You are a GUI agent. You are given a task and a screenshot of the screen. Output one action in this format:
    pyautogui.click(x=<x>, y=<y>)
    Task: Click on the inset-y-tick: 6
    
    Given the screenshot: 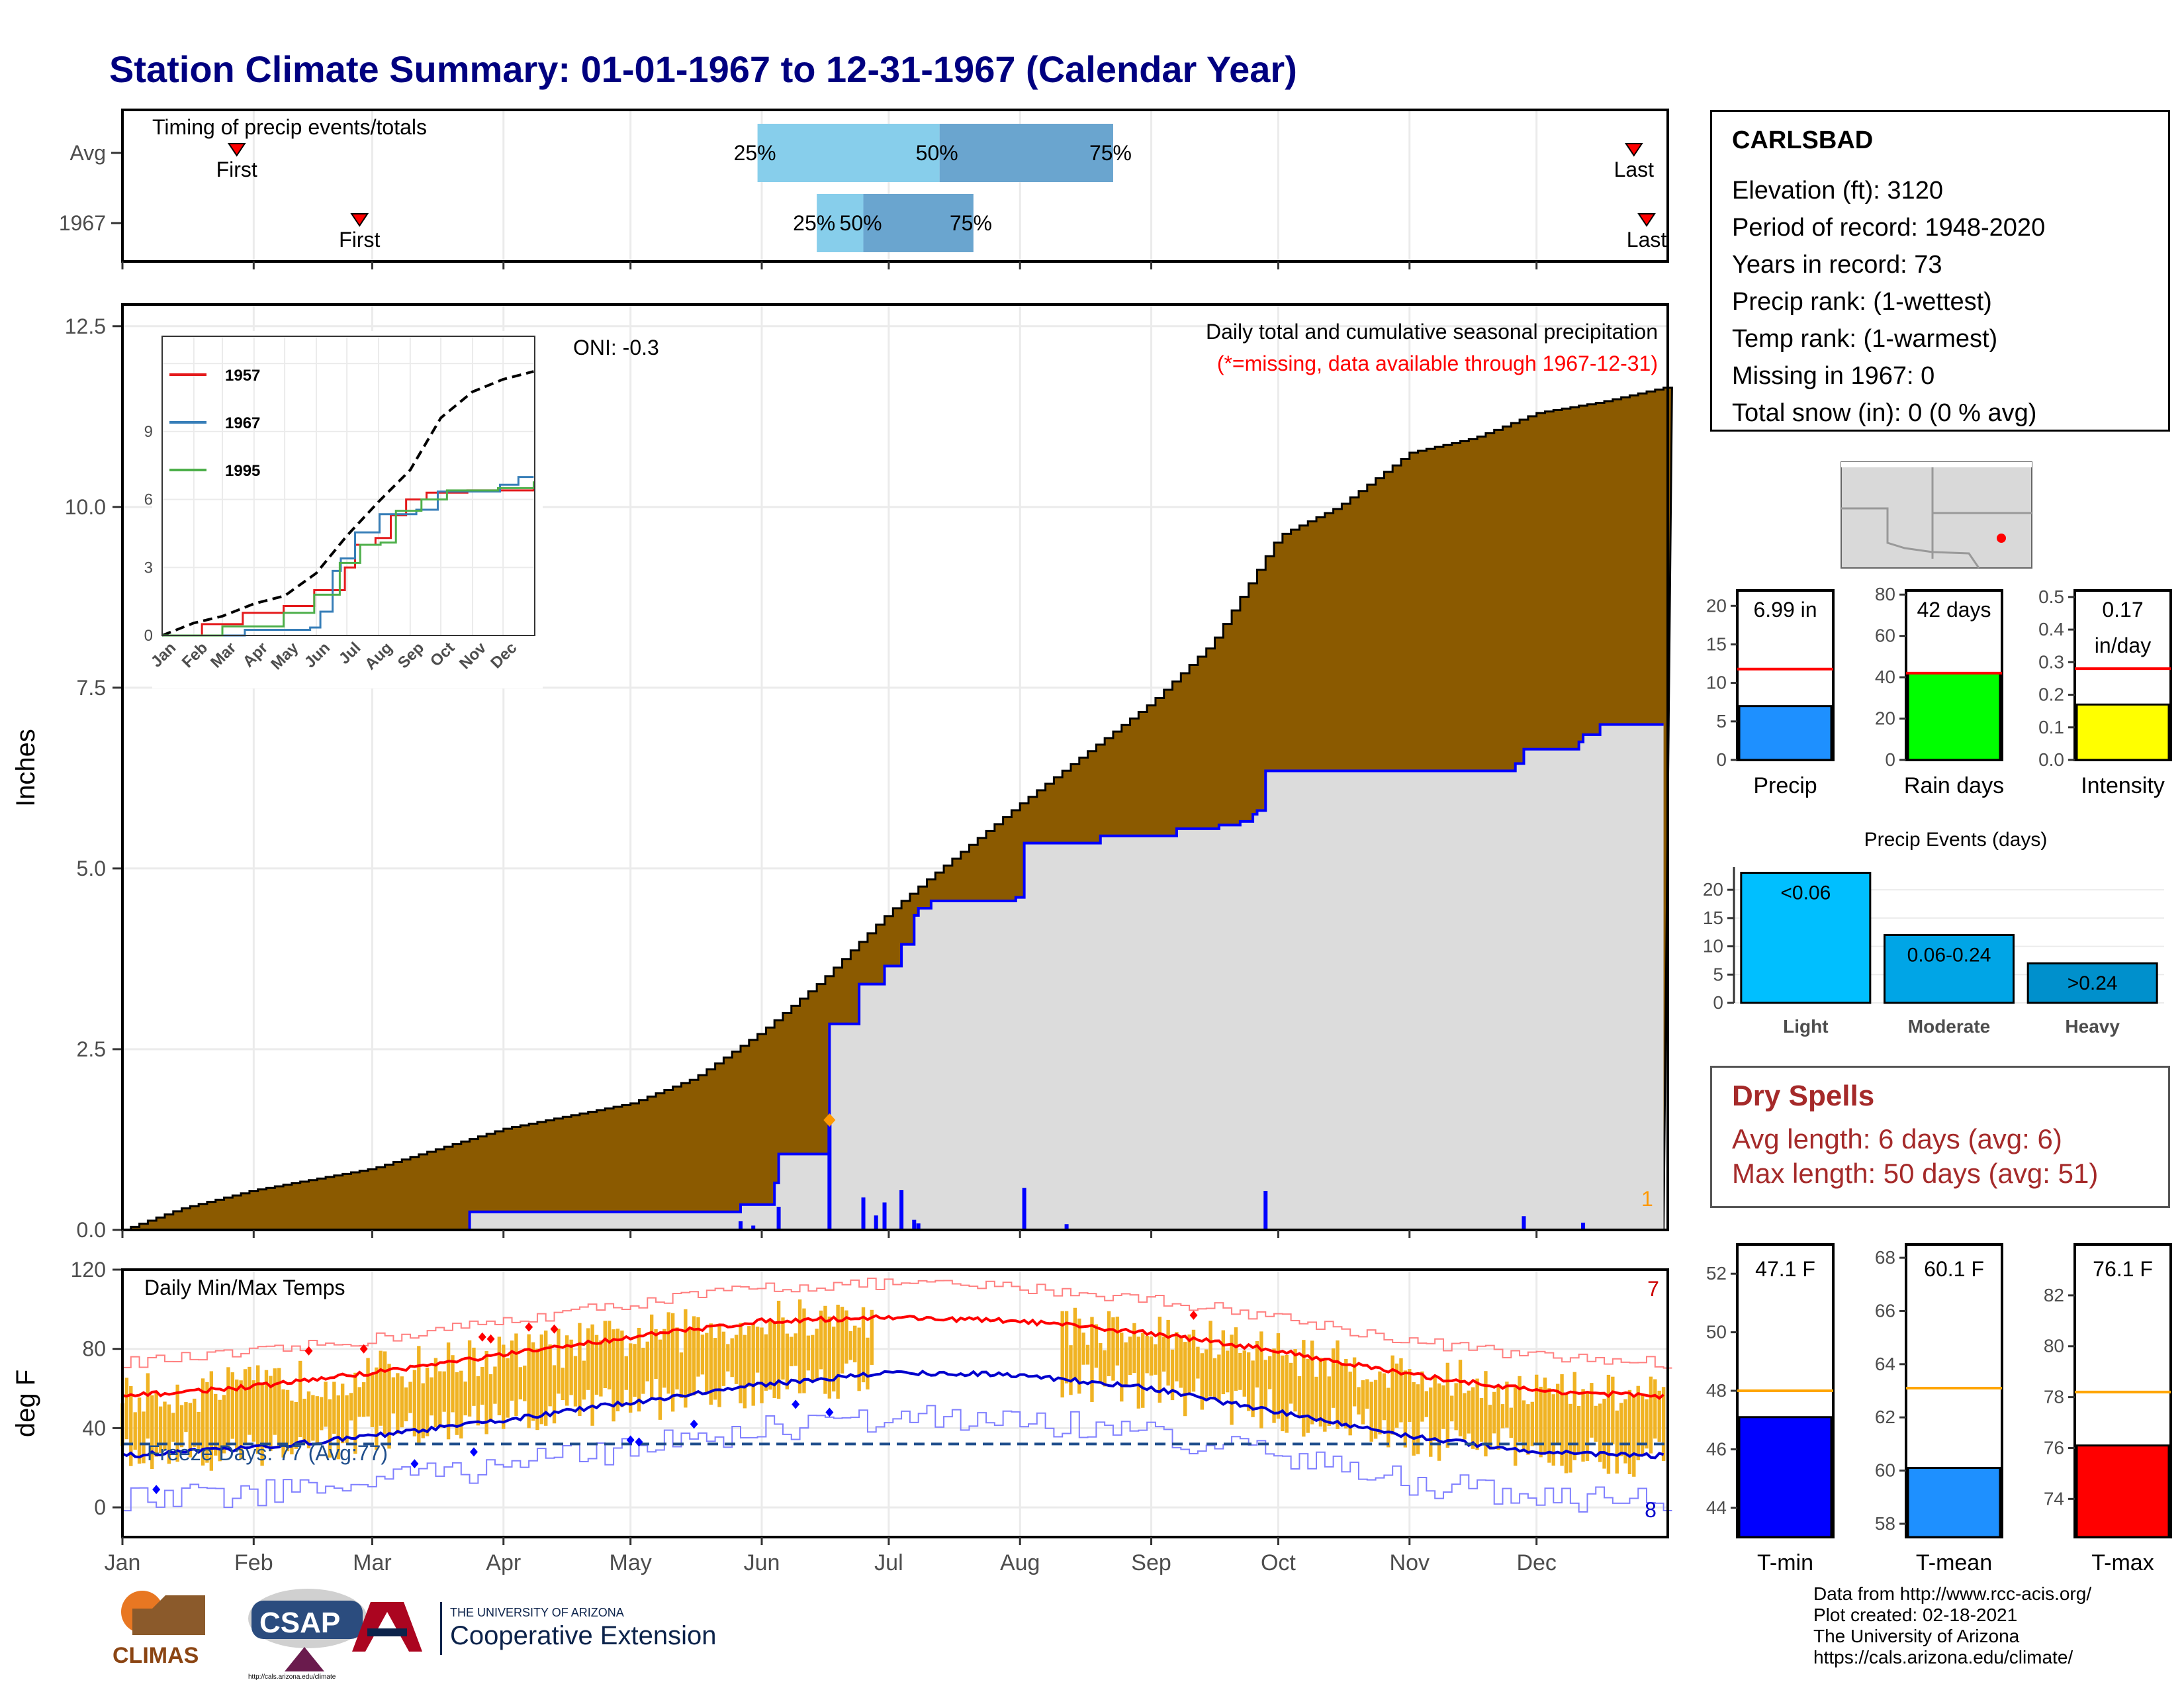 What is the action you would take?
    pyautogui.click(x=148, y=500)
    